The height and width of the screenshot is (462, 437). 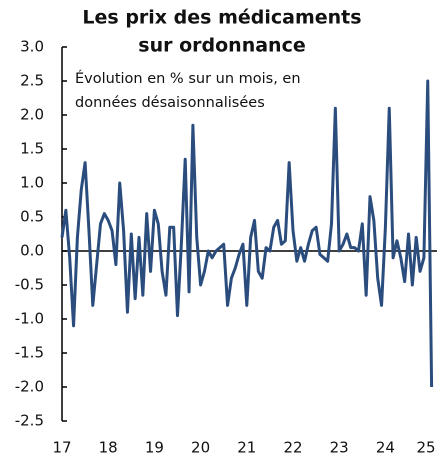 I want to click on x-tick-label: 24, so click(x=385, y=448).